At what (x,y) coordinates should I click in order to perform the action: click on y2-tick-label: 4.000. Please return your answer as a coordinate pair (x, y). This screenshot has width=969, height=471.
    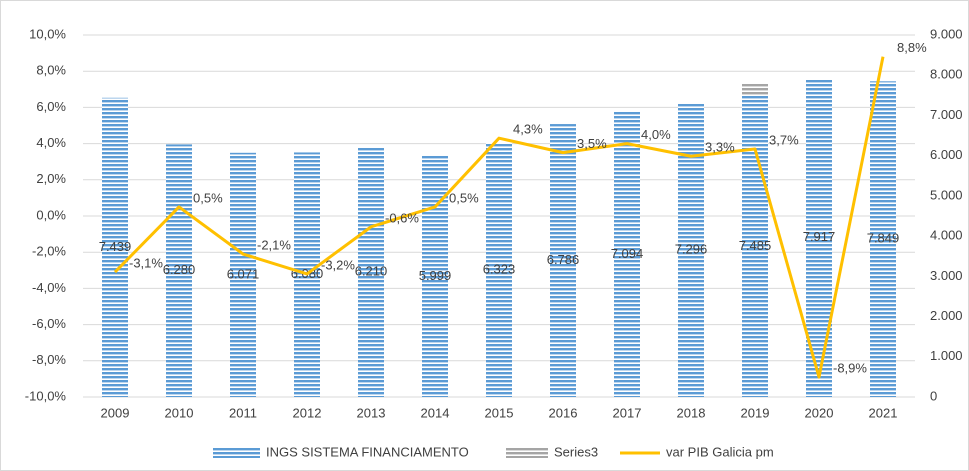
    Looking at the image, I should click on (946, 235).